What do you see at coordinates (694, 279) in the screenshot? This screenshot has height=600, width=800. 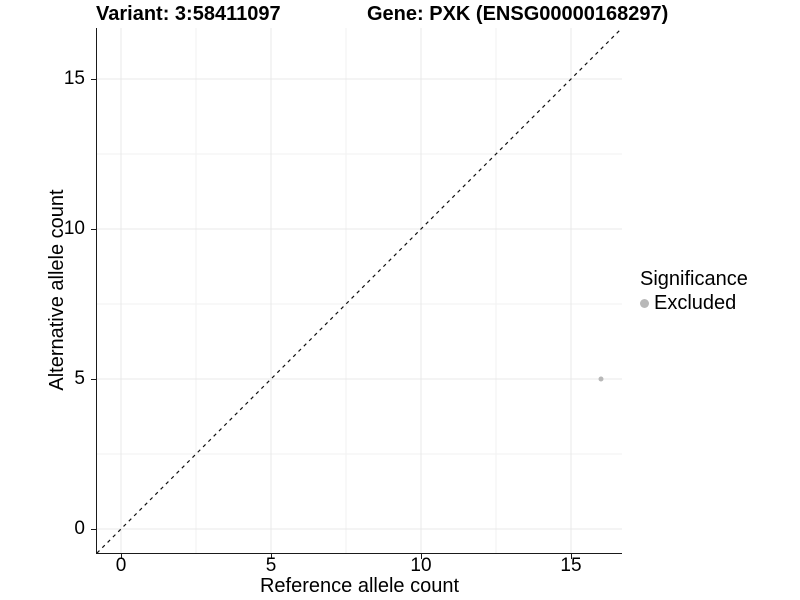 I see `legend-title: Significance` at bounding box center [694, 279].